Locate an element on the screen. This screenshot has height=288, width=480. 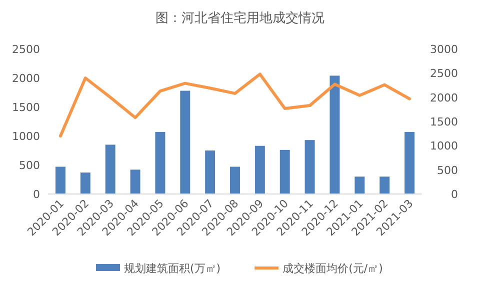
legend-label: 规划建筑面积(万㎡) is located at coordinates (172, 268).